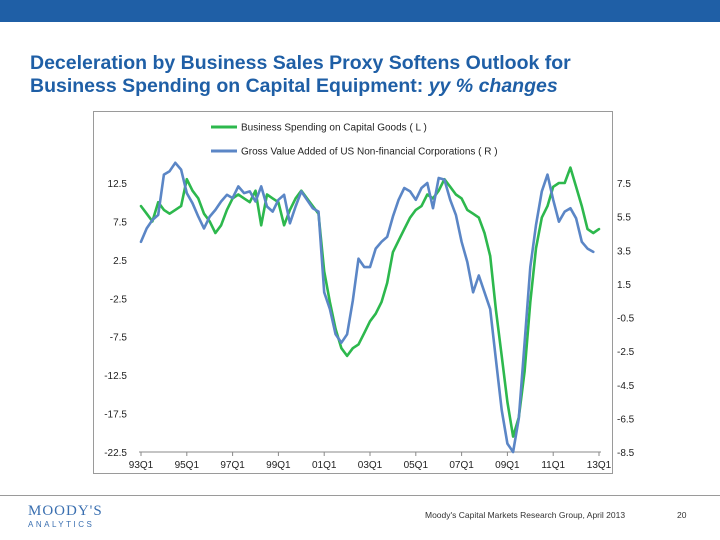 This screenshot has height=540, width=720. Describe the element at coordinates (624, 285) in the screenshot. I see `right-axis-tick-label: 1.5` at that location.